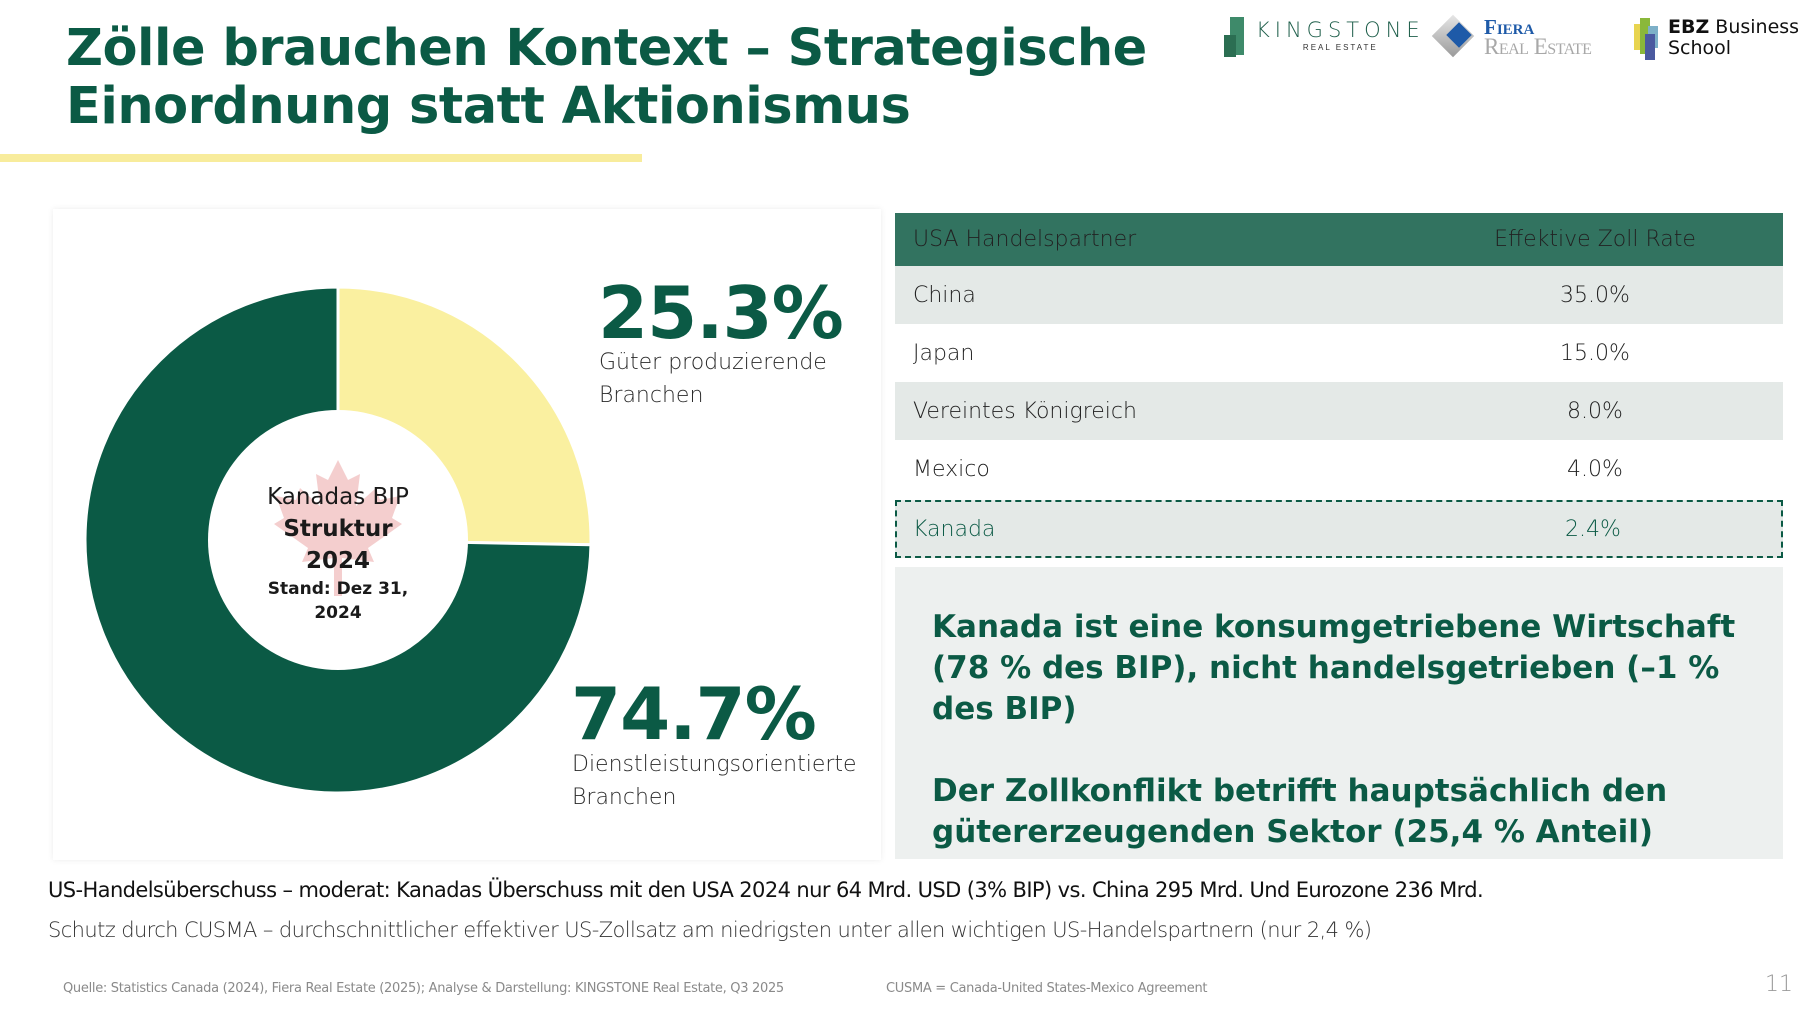 The height and width of the screenshot is (1015, 1808). What do you see at coordinates (951, 469) in the screenshot?
I see `partner-cell: Mexico` at bounding box center [951, 469].